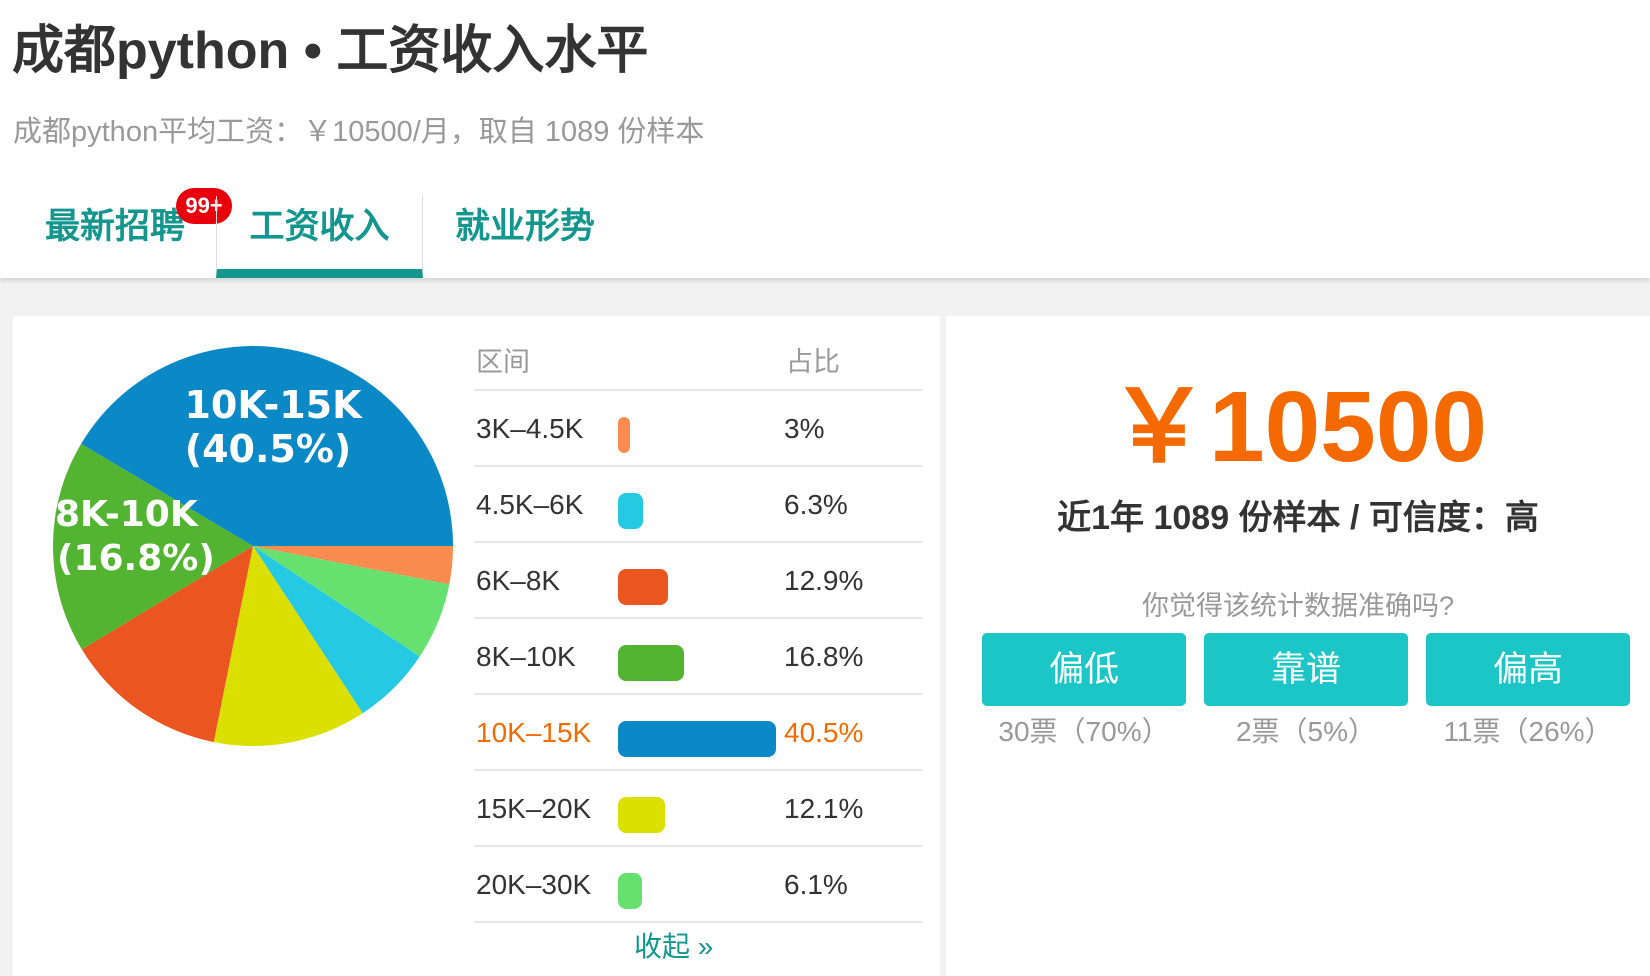  What do you see at coordinates (136, 558) in the screenshot?
I see `pie-label-8k-10k-pct: (16.8%)` at bounding box center [136, 558].